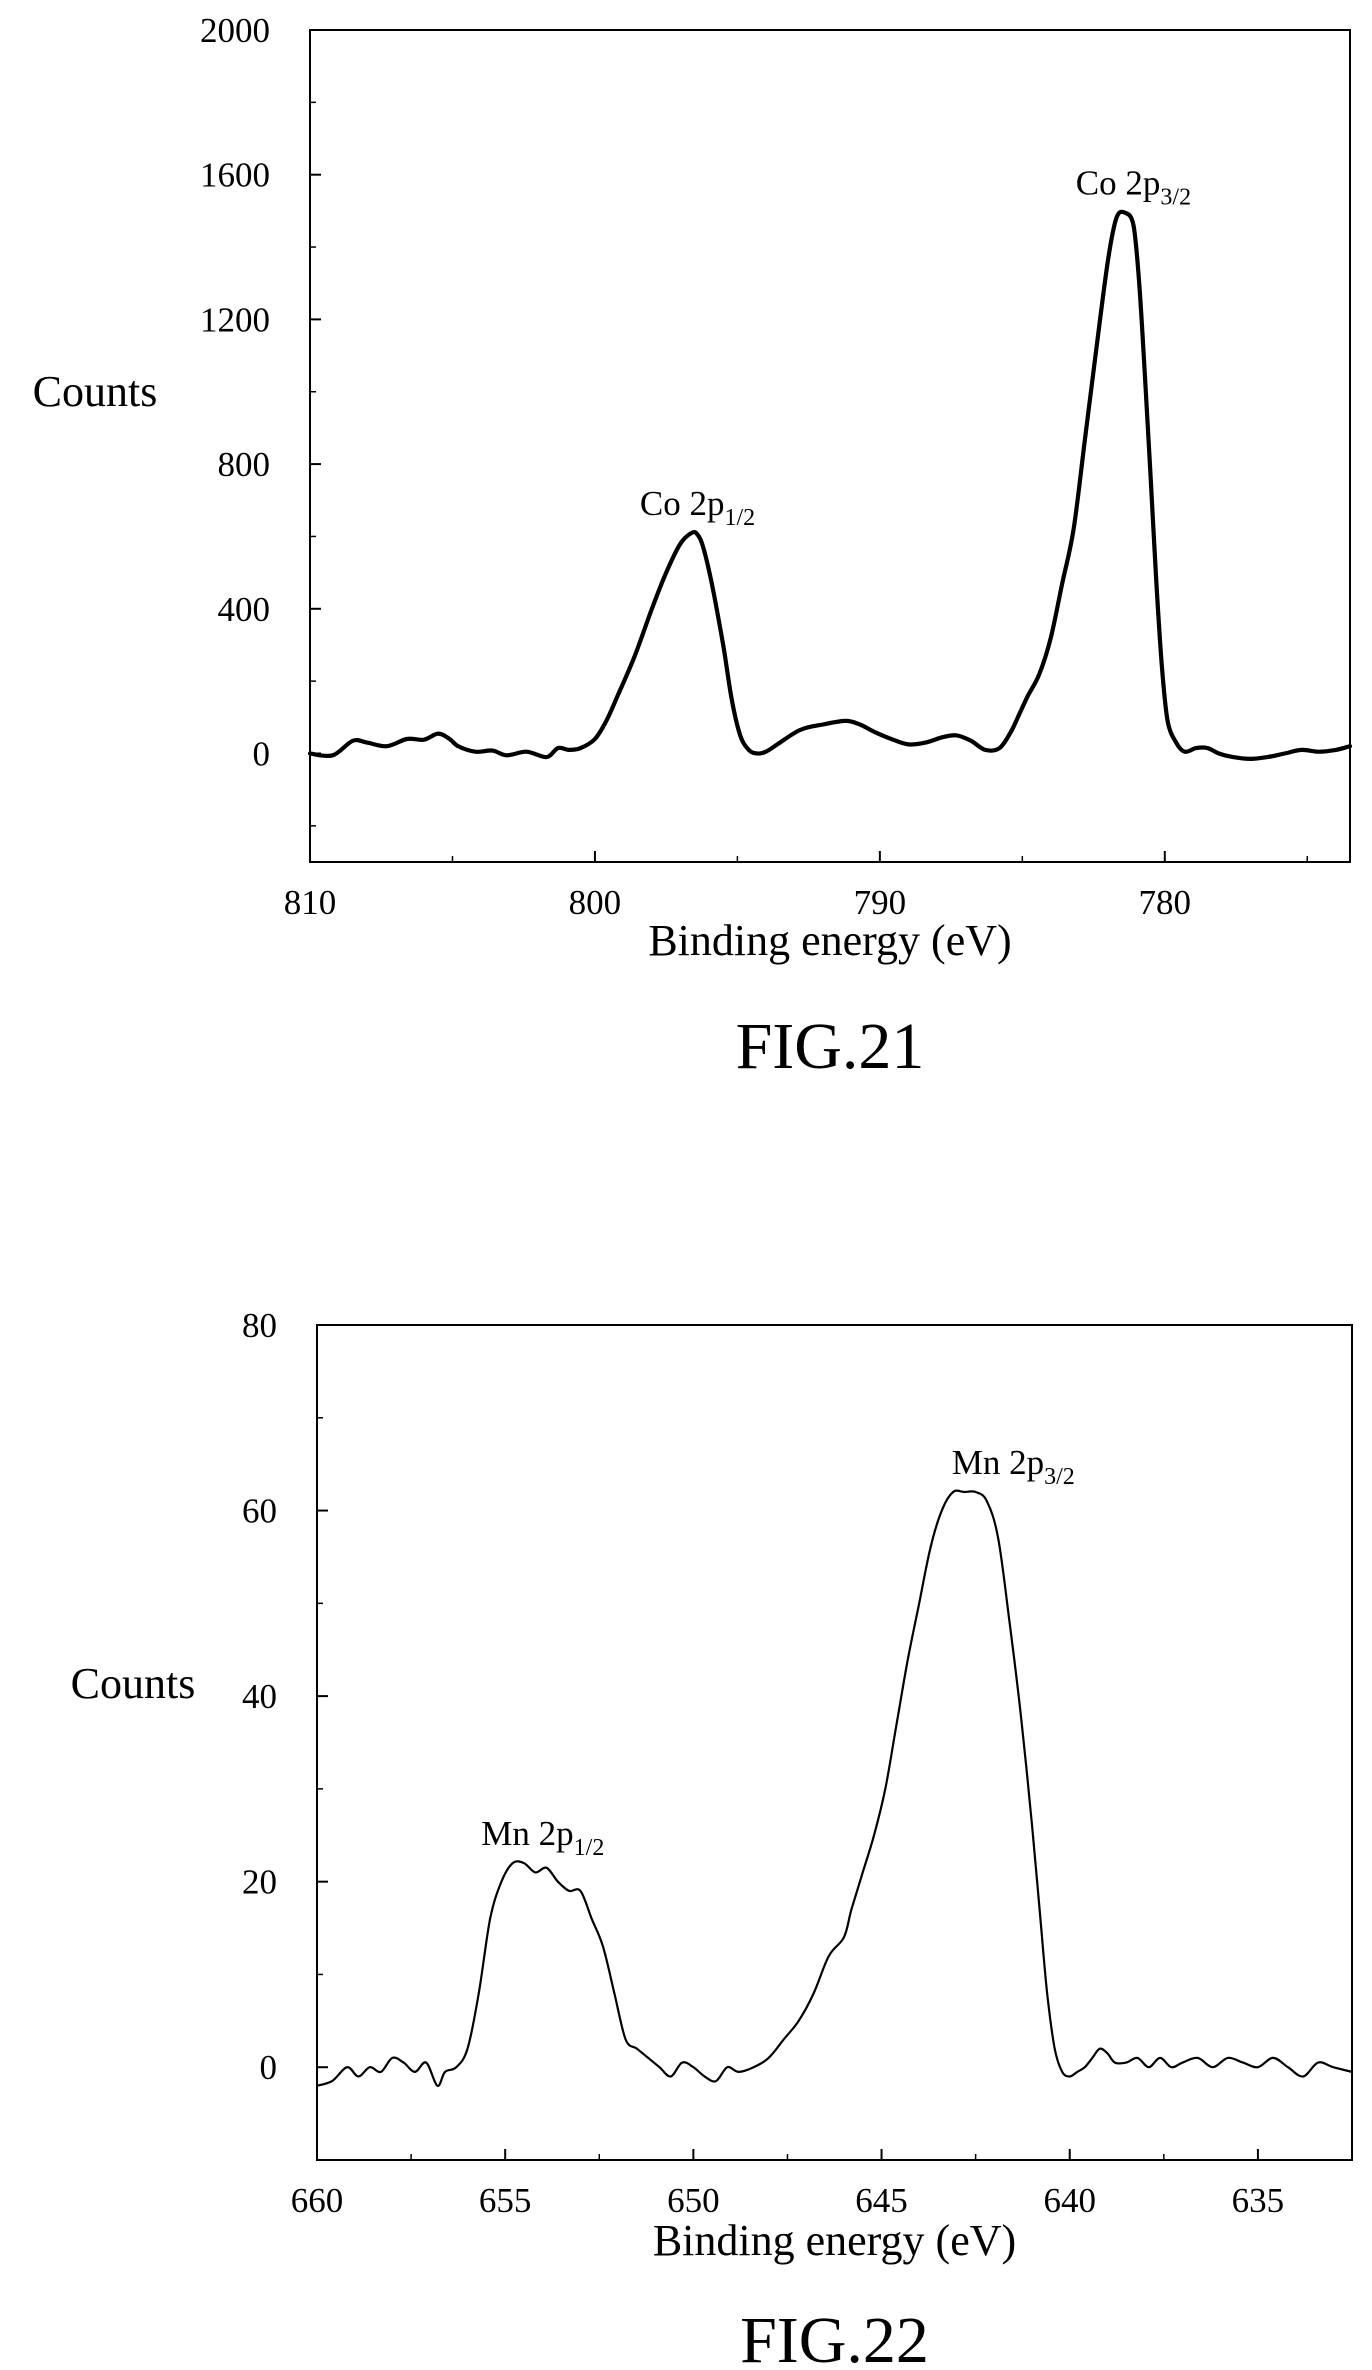 Image resolution: width=1372 pixels, height=2370 pixels. Describe the element at coordinates (244, 464) in the screenshot. I see `y-tick-label: 800` at that location.